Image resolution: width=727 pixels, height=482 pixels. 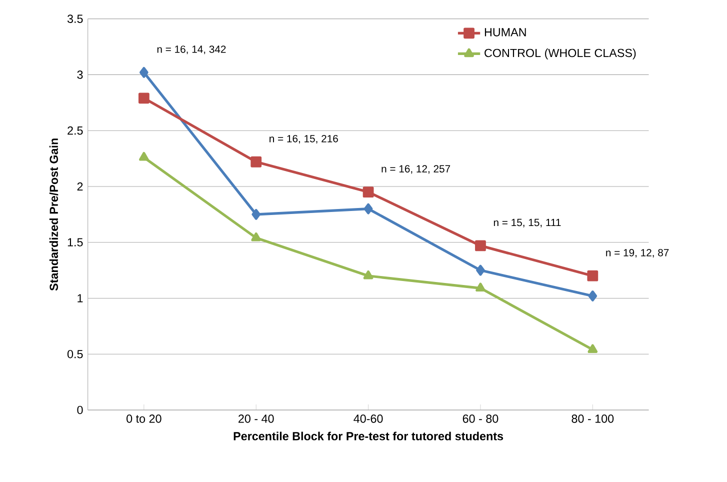 I want to click on y-tick-label: 3.5, so click(x=75, y=18).